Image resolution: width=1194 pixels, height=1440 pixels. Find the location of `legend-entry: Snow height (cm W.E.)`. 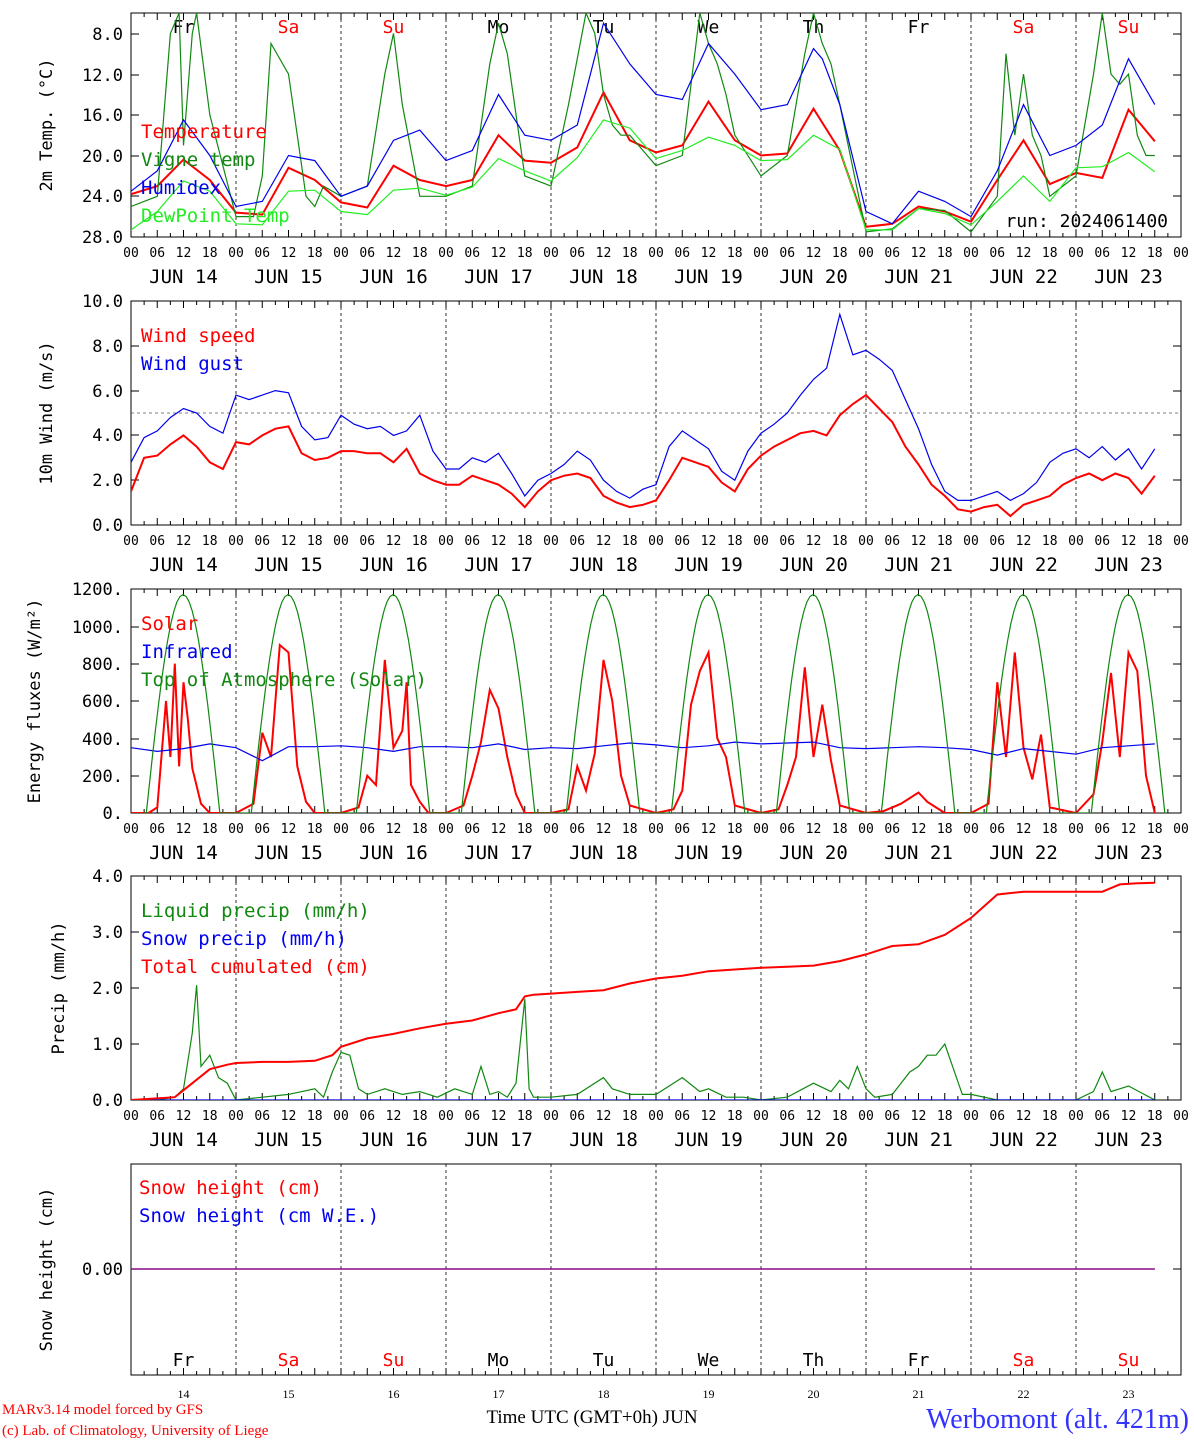

legend-entry: Snow height (cm W.E.) is located at coordinates (259, 1216).